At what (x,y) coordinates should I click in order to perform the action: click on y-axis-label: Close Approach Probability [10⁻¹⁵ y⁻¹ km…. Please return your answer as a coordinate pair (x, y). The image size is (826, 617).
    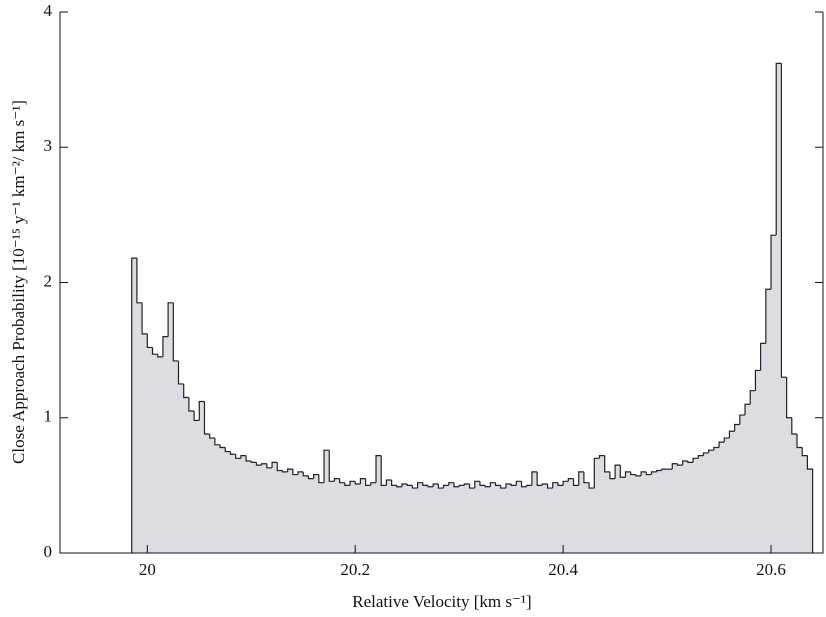
    Looking at the image, I should click on (18, 282).